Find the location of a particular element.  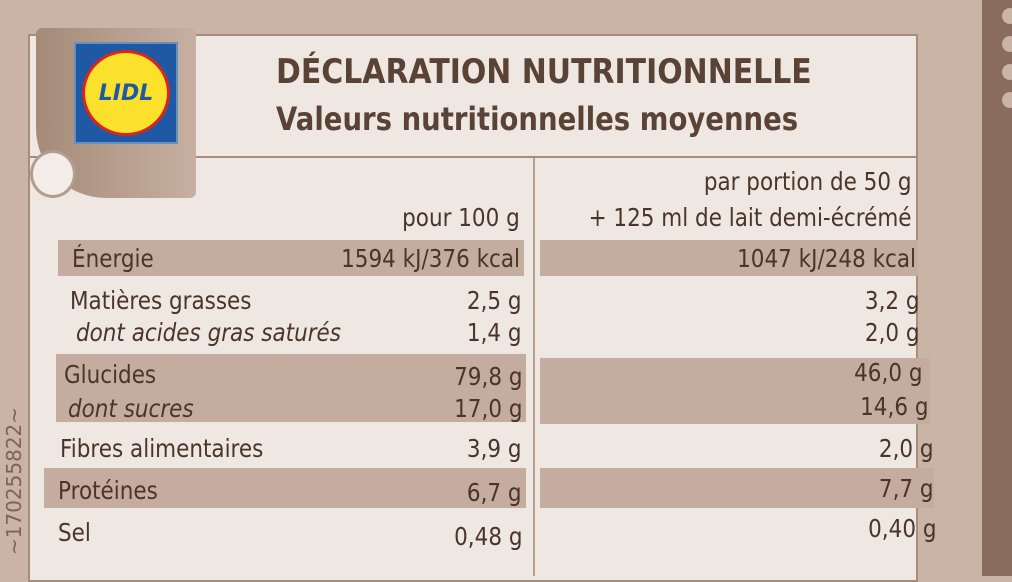

column-header-portion-line2: + 125 ml de lait demi-écrémé is located at coordinates (750, 217).